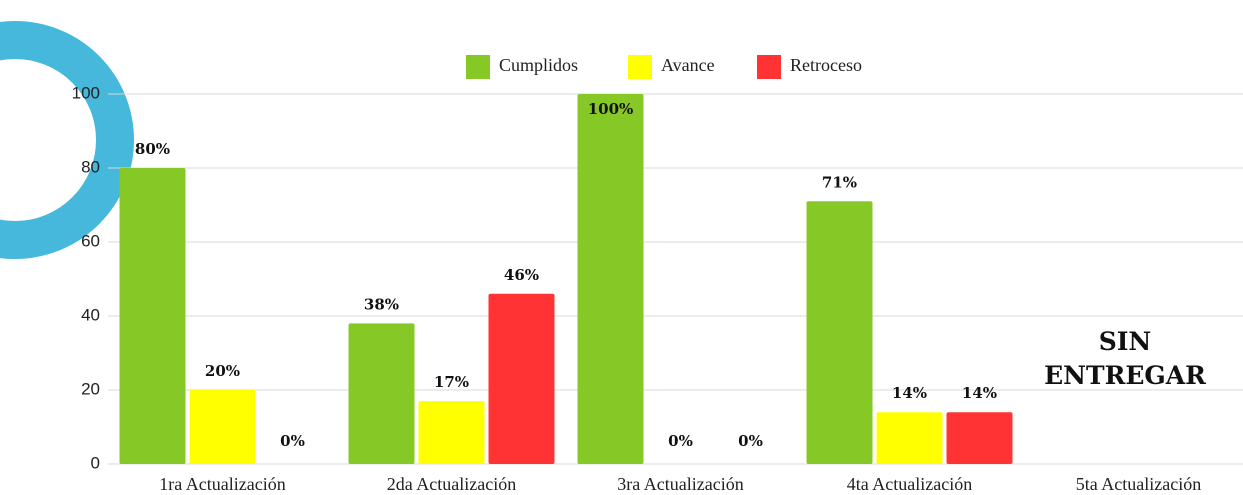 The width and height of the screenshot is (1243, 495). Describe the element at coordinates (90, 388) in the screenshot. I see `y-tick-label: 20` at that location.